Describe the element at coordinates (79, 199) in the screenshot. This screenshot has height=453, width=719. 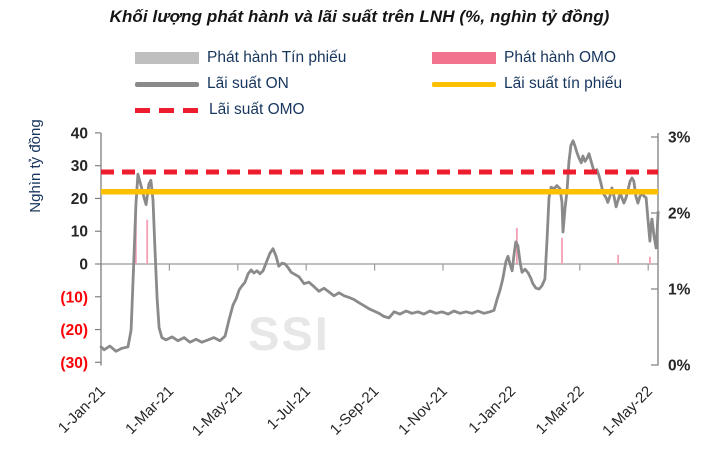
I see `y-left-tick-label: 20` at that location.